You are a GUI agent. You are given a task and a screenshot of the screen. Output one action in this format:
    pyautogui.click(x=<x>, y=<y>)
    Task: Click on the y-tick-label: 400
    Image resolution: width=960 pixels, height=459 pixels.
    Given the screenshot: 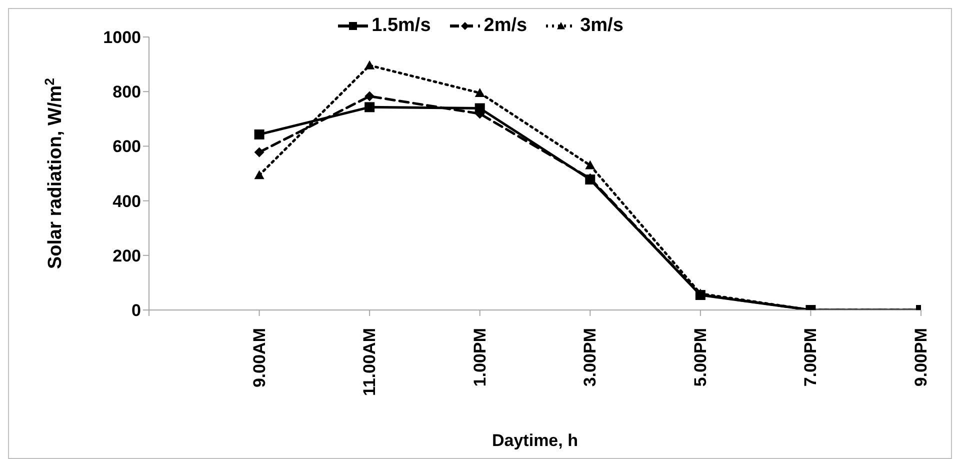 What is the action you would take?
    pyautogui.click(x=126, y=201)
    